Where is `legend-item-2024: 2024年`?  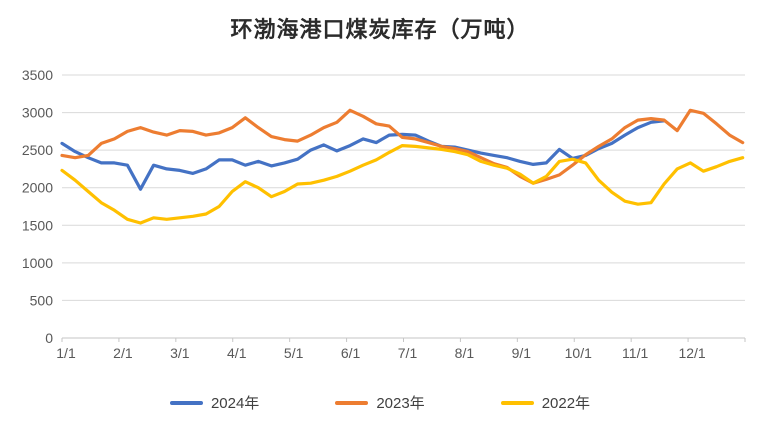 legend-item-2024: 2024年 is located at coordinates (214, 402).